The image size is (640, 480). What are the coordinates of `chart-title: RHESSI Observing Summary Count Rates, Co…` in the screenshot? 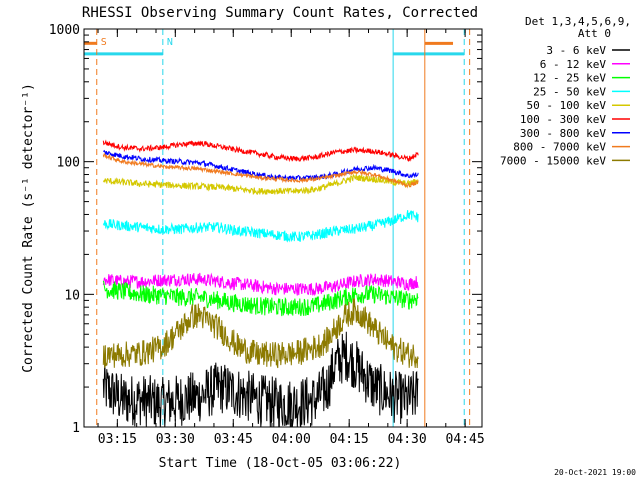 It's located at (280, 13).